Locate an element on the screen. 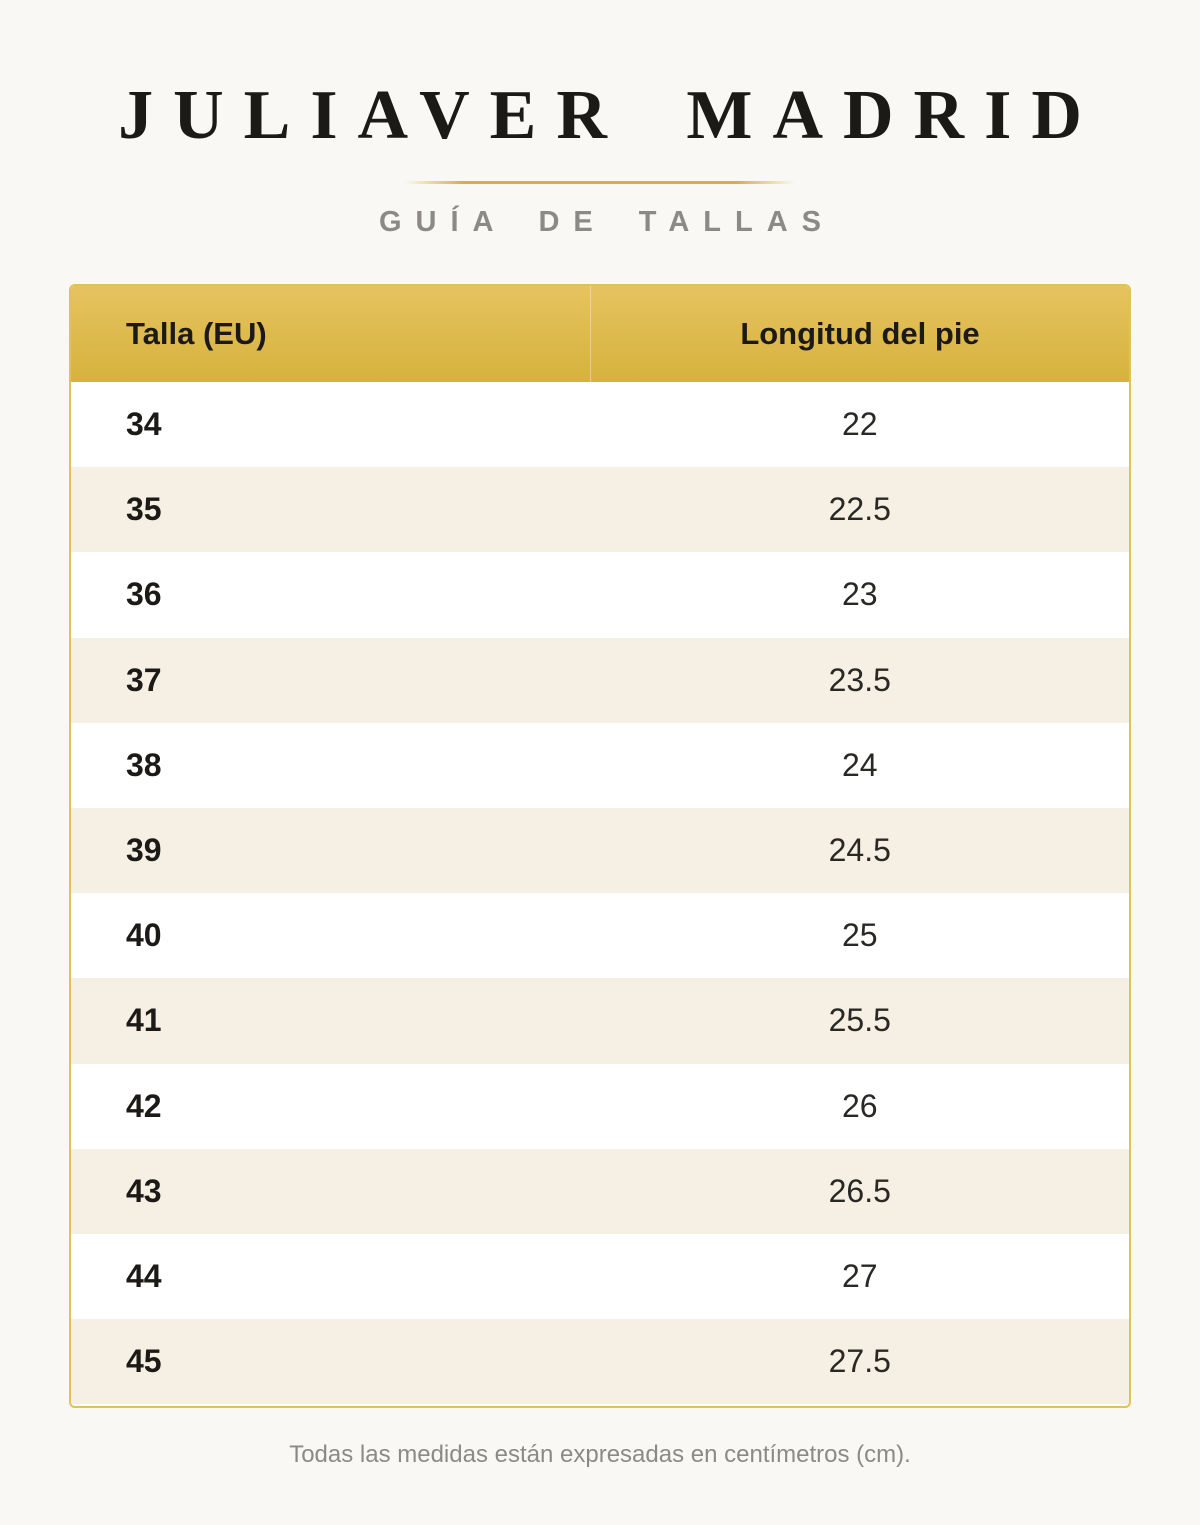 The height and width of the screenshot is (1525, 1200). size-cell: 38 is located at coordinates (144, 764).